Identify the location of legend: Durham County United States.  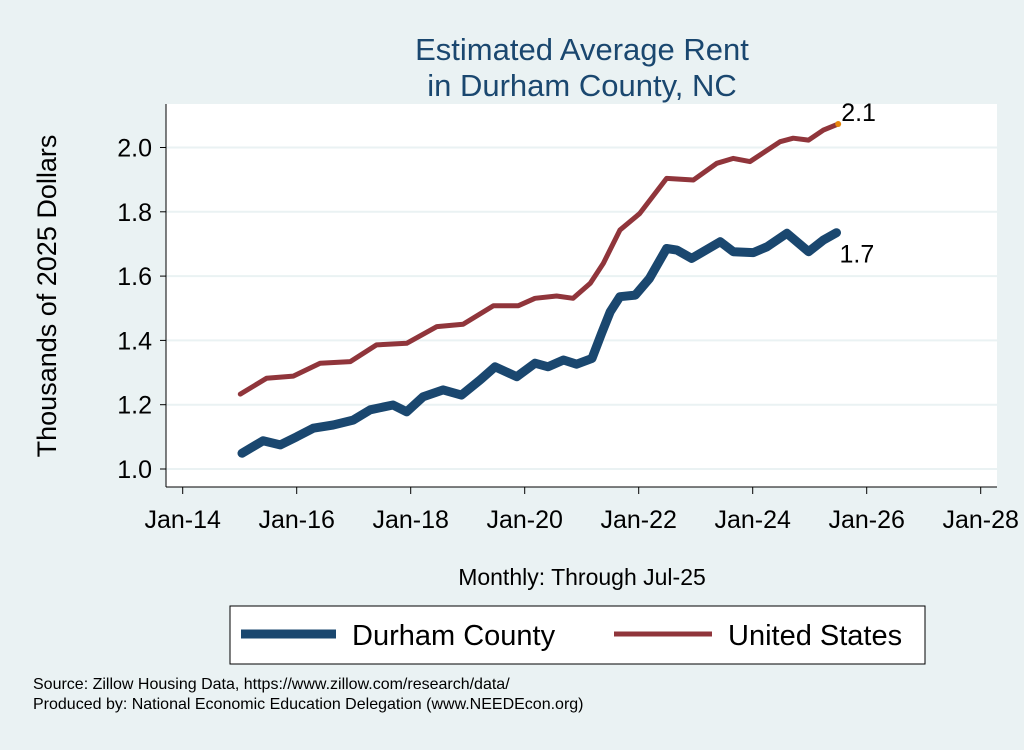
(577, 635).